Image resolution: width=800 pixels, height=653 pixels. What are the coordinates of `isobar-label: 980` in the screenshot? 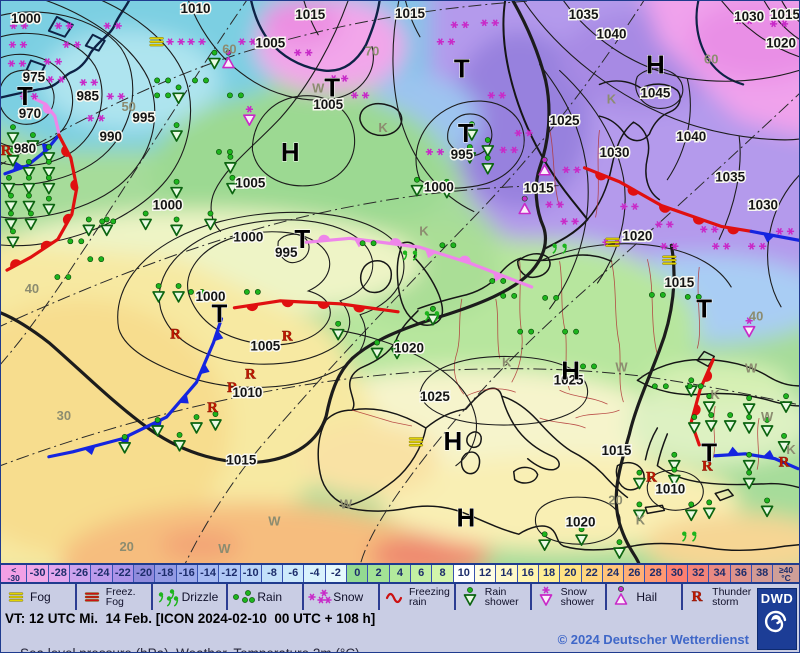 It's located at (25, 148).